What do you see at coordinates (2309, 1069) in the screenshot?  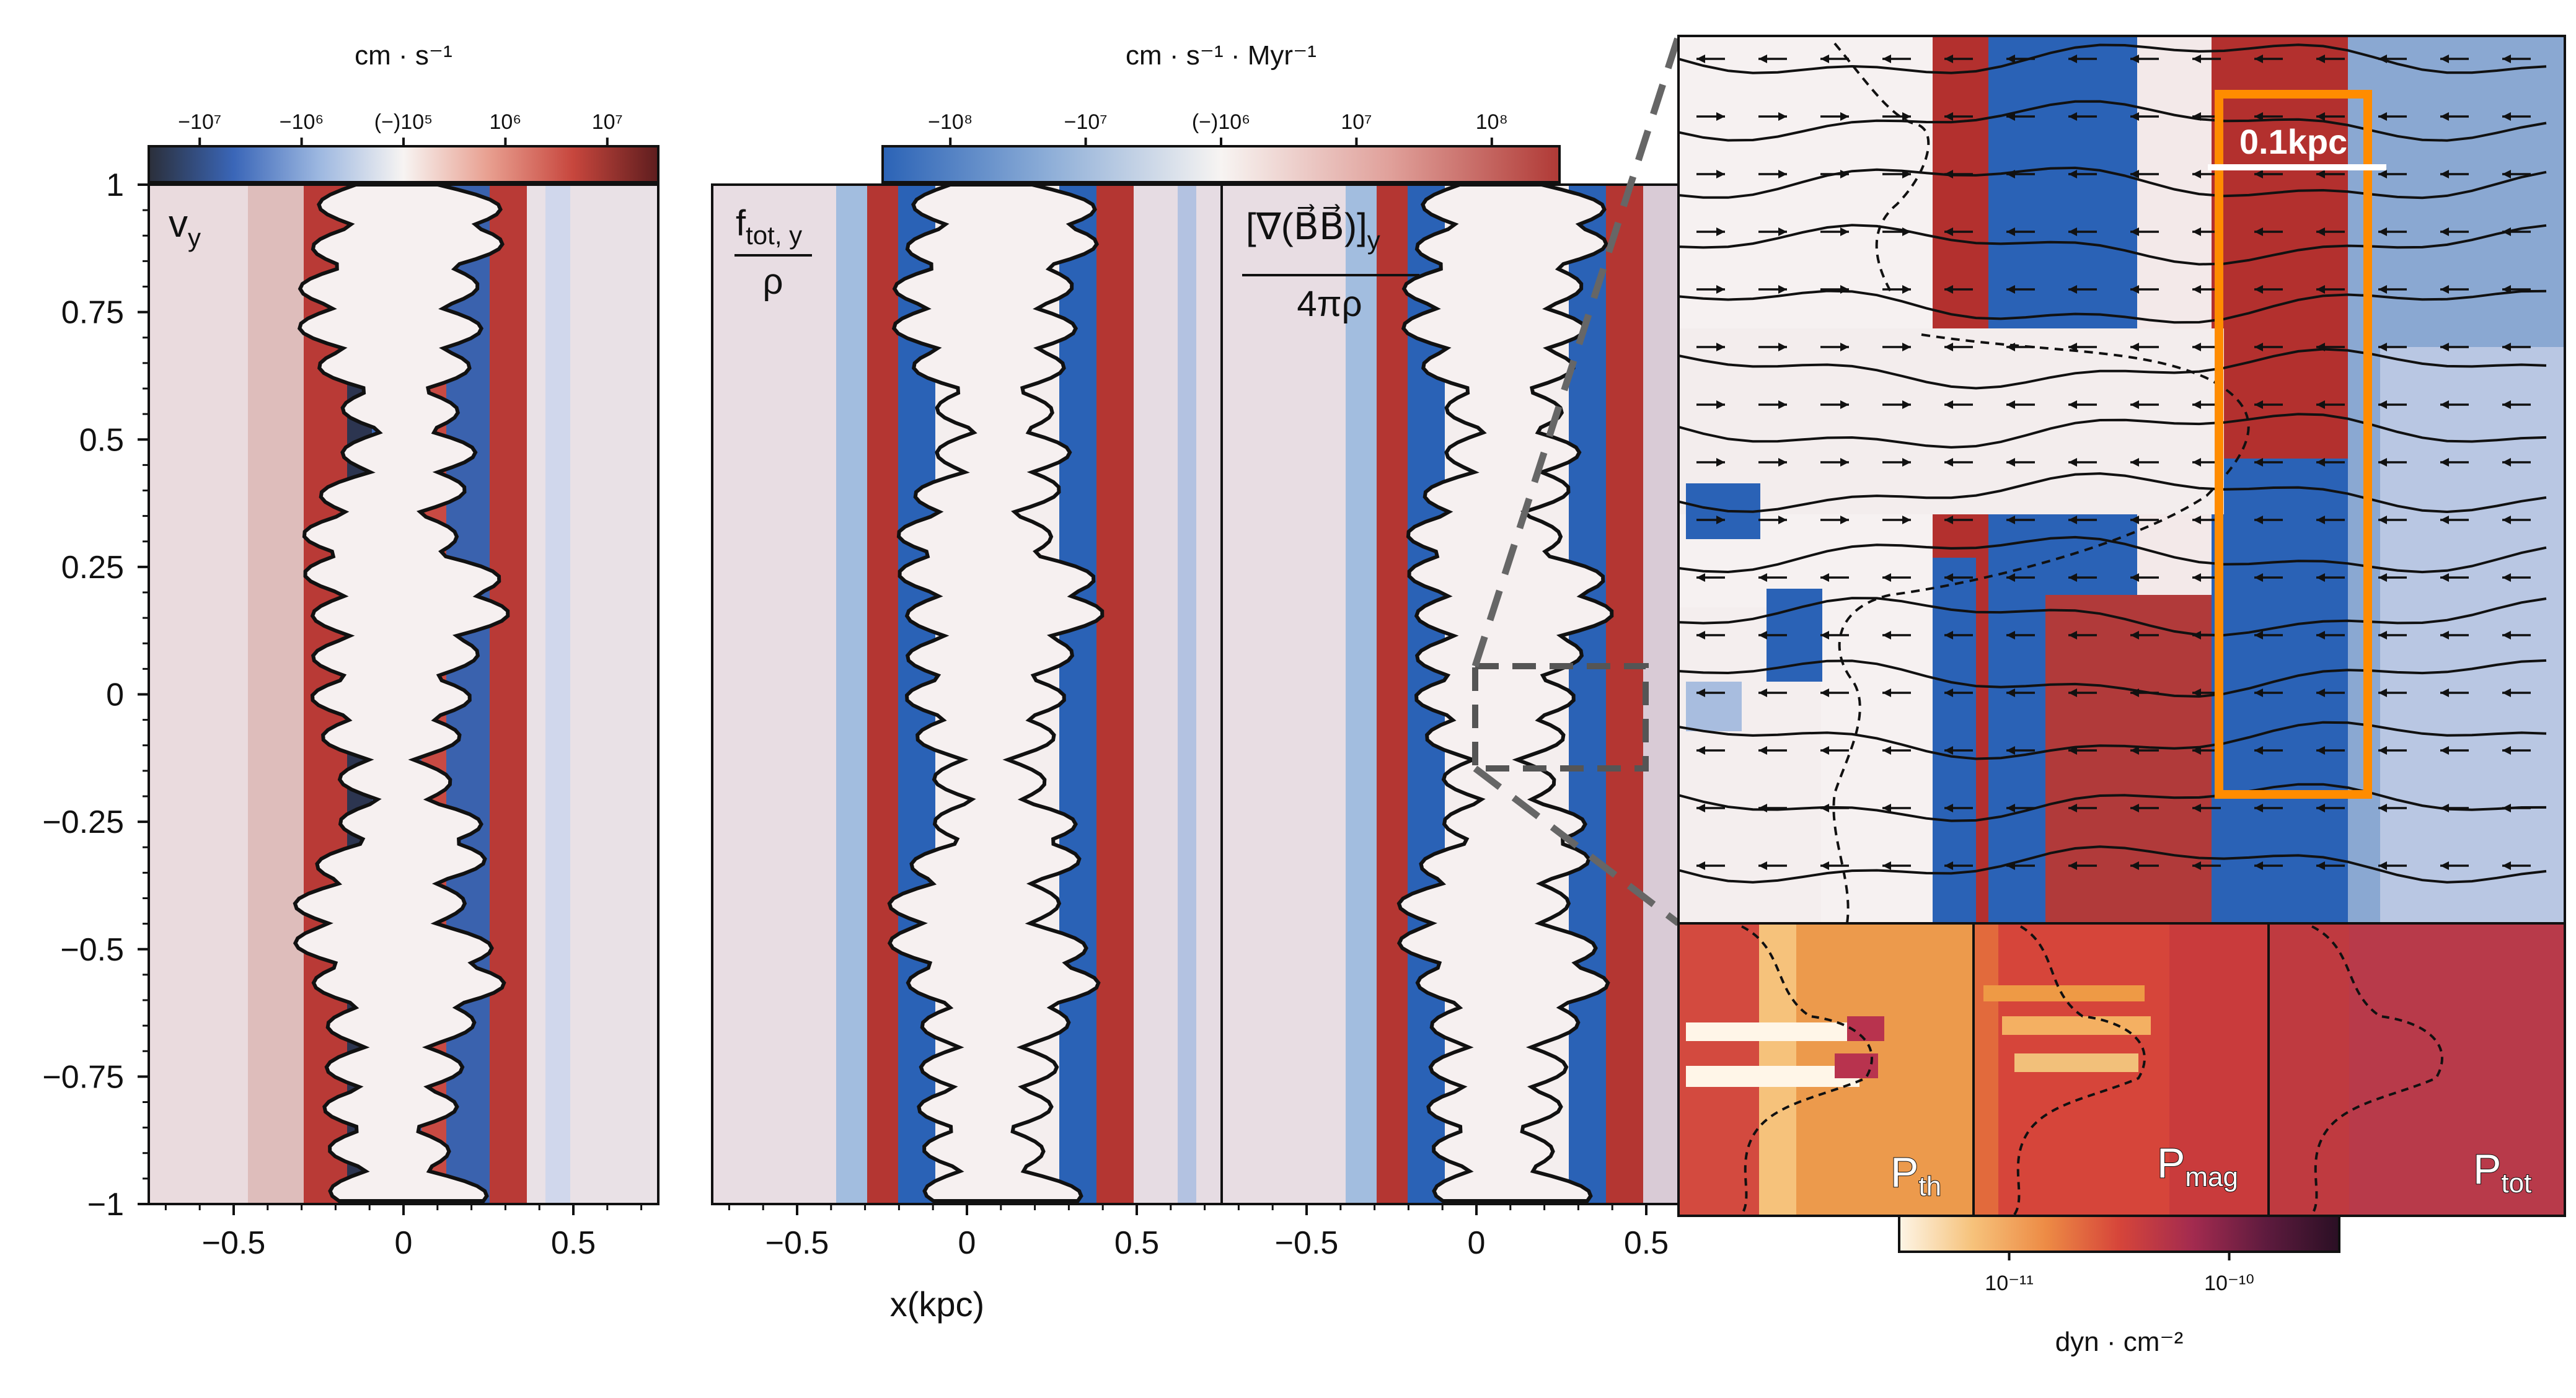 I see `ptot-left` at bounding box center [2309, 1069].